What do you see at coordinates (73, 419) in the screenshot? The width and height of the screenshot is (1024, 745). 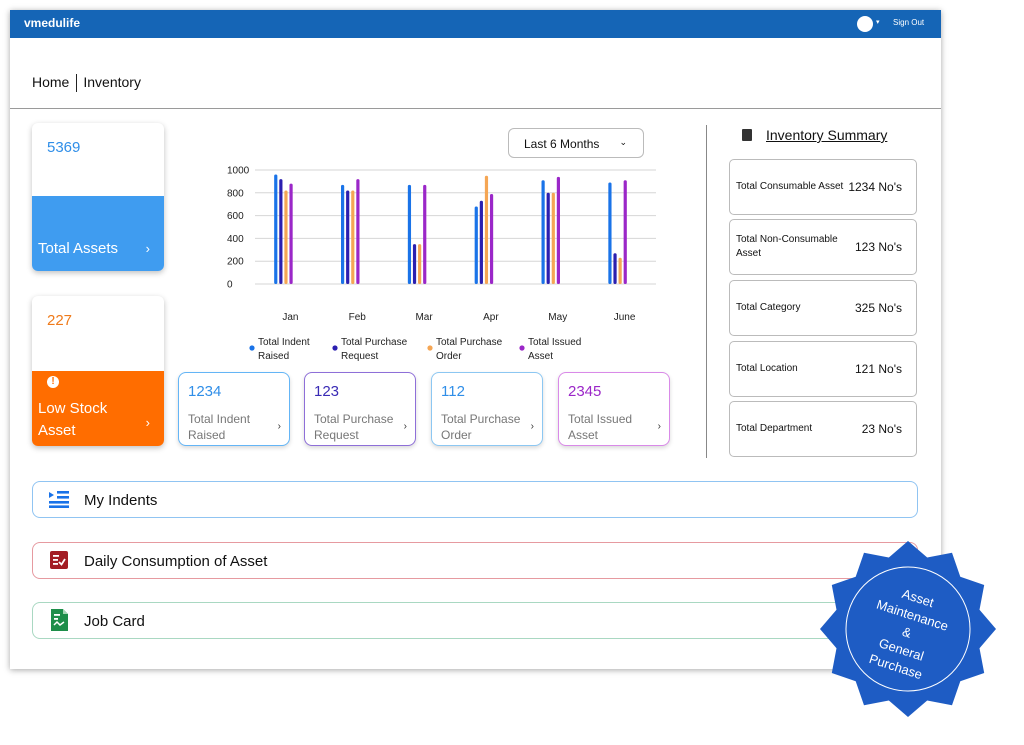 I see `low-stock-label: Low Stock Asset` at bounding box center [73, 419].